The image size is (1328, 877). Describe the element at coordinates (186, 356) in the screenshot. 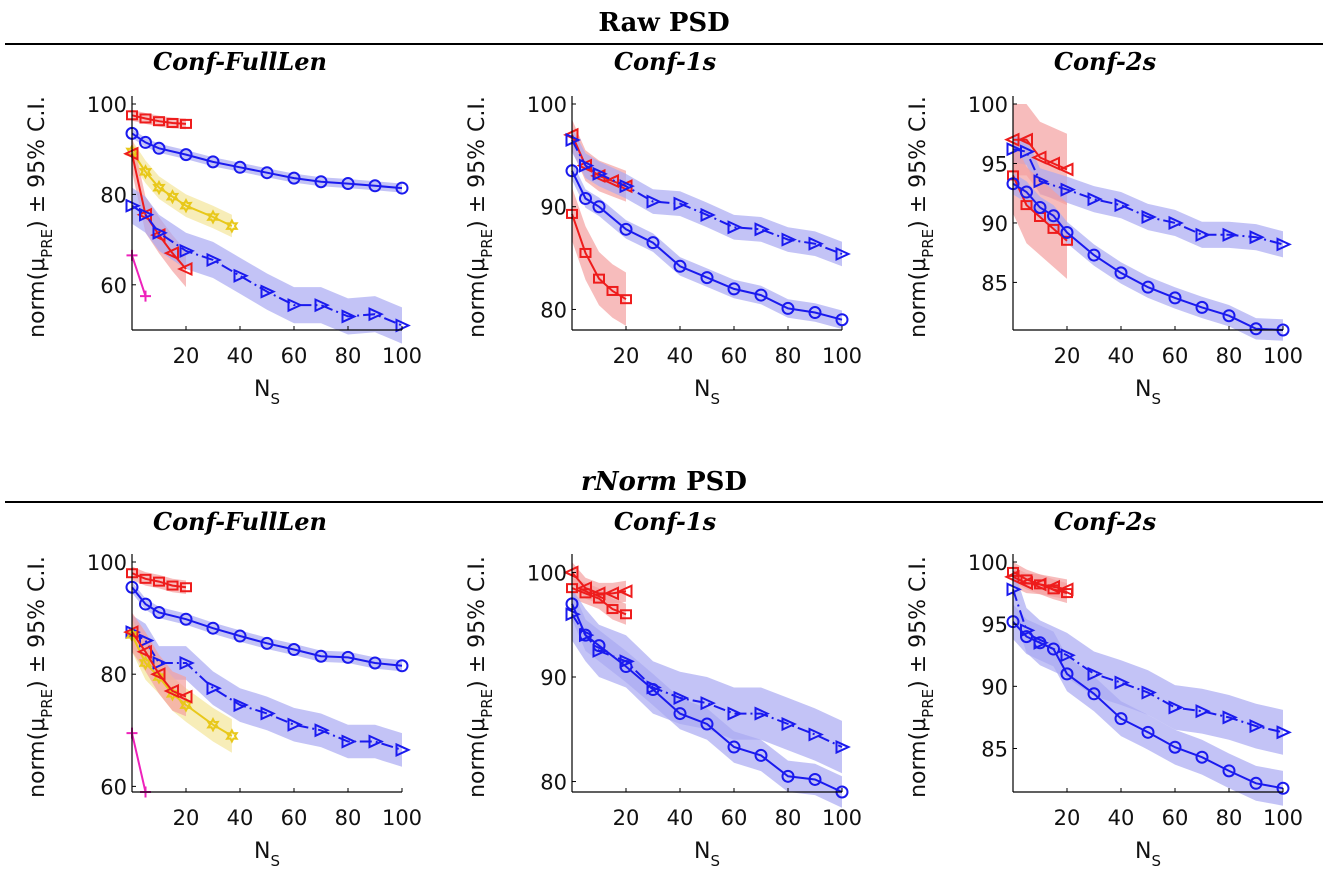

I see `x-tick-label: 20` at that location.